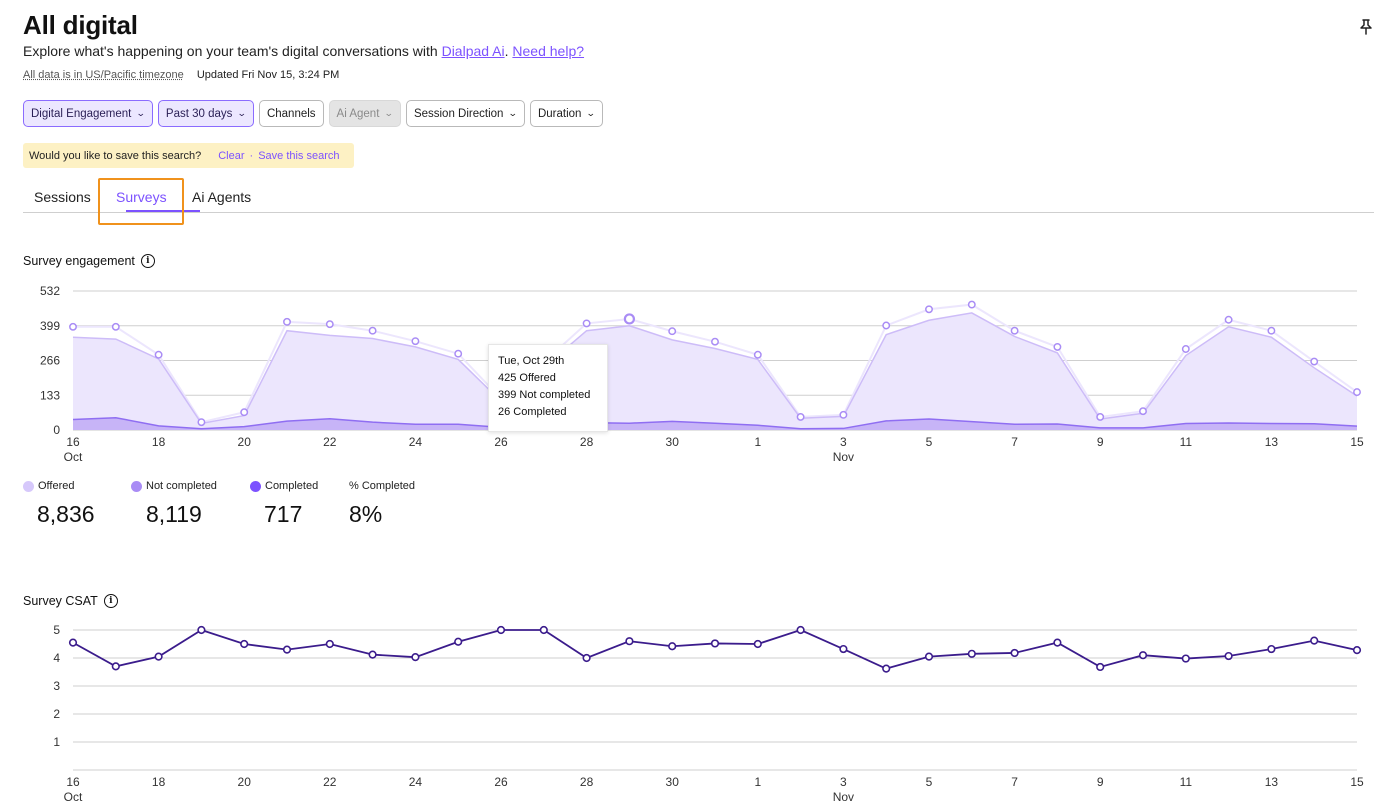 The height and width of the screenshot is (808, 1390). Describe the element at coordinates (473, 51) in the screenshot. I see `dialpad-ai-link: Dialpad Ai` at that location.